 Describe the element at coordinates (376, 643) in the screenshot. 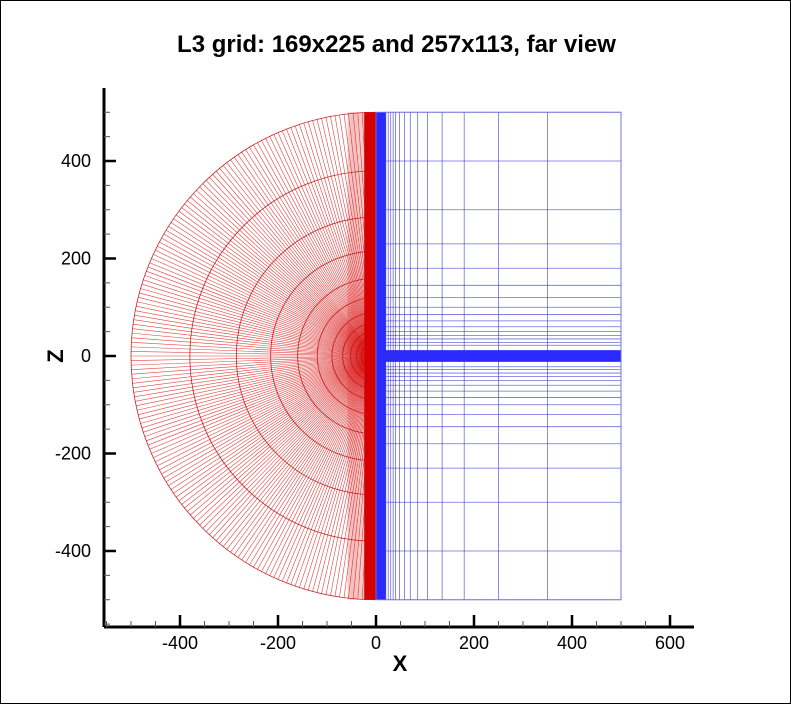

I see `x-tick-label: 0` at that location.